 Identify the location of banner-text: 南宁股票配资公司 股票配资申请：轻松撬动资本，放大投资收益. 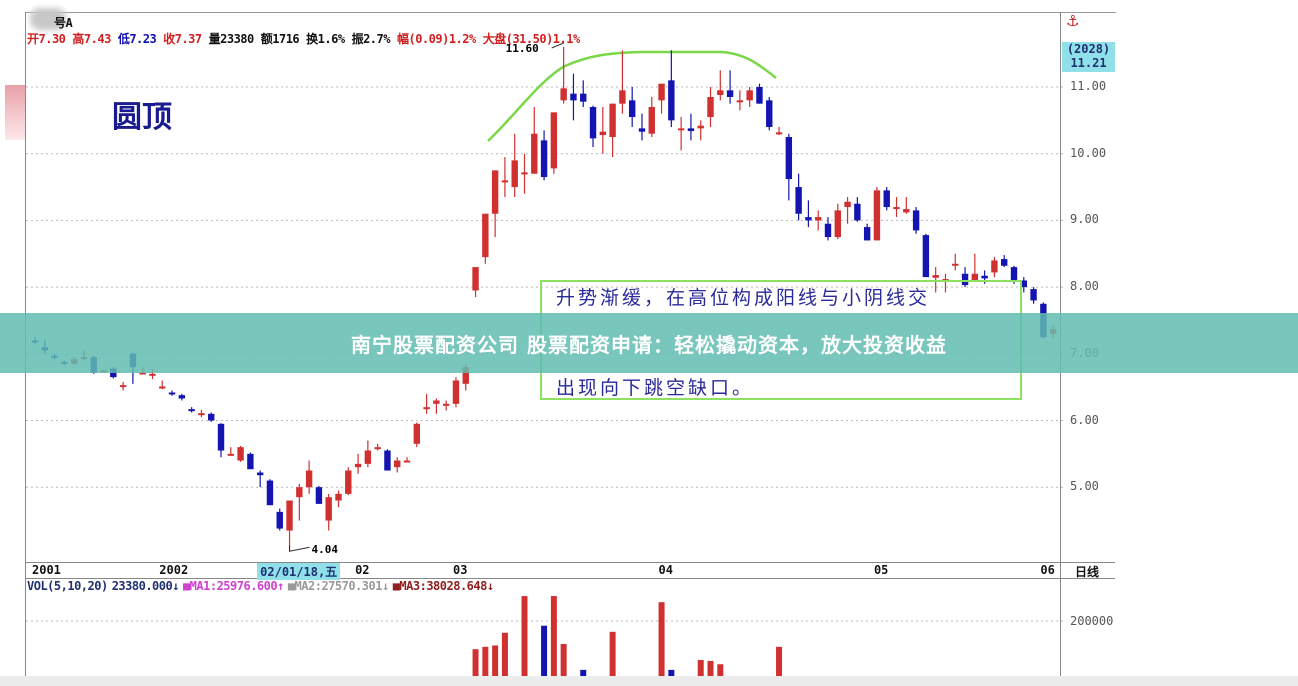
(649, 344).